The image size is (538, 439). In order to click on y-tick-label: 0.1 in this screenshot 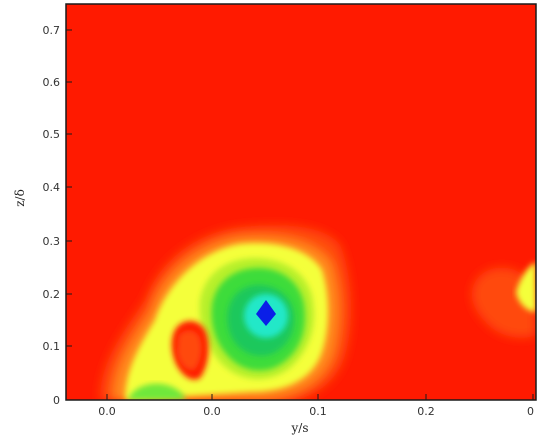, I will do `click(52, 346)`.